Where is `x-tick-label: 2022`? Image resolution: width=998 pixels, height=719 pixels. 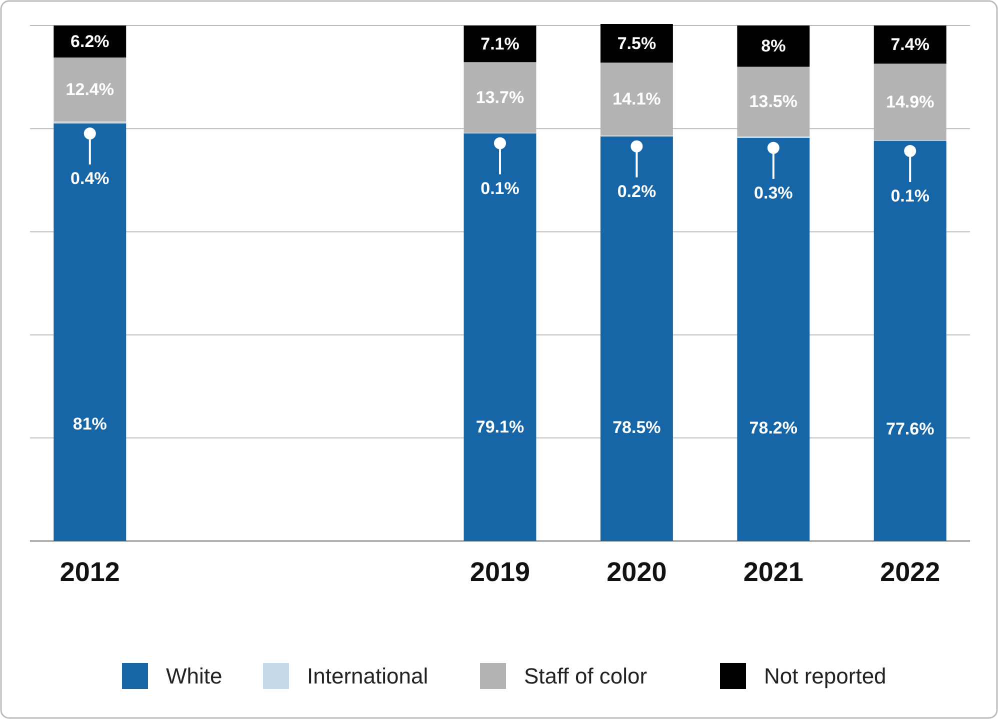
x-tick-label: 2022 is located at coordinates (910, 572).